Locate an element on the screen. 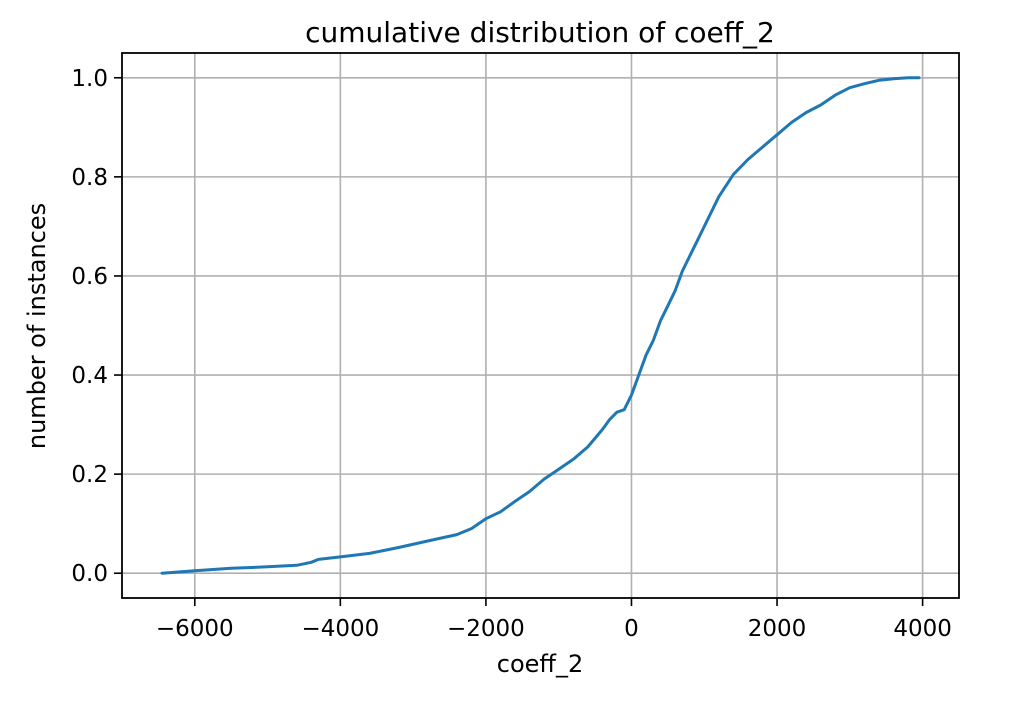 This screenshot has height=723, width=1026. x-tick-label: −4000 is located at coordinates (340, 629).